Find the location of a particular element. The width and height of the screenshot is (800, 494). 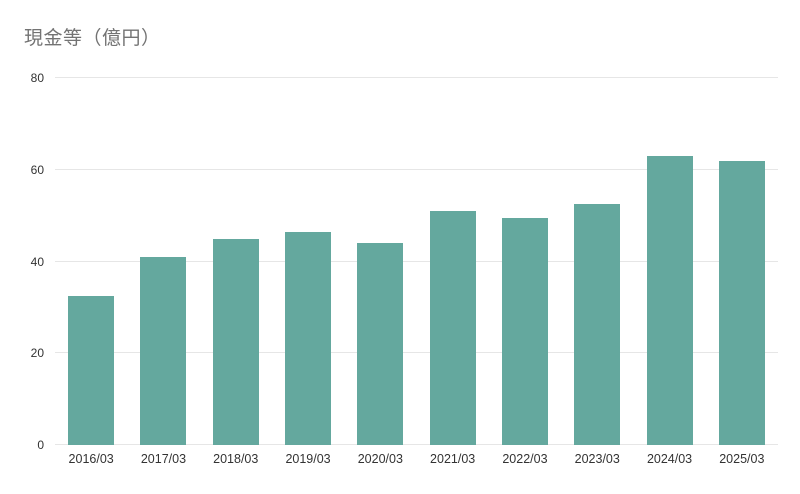

chart-title: 現金等（億円） is located at coordinates (92, 38).